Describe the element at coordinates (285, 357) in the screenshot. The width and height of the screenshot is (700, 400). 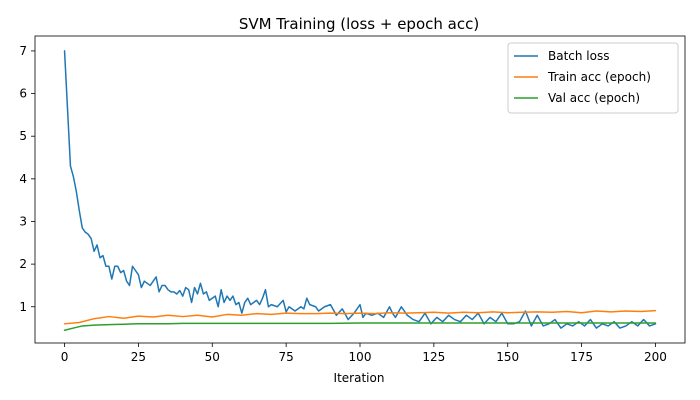
I see `x-tick-label-3: 75` at that location.